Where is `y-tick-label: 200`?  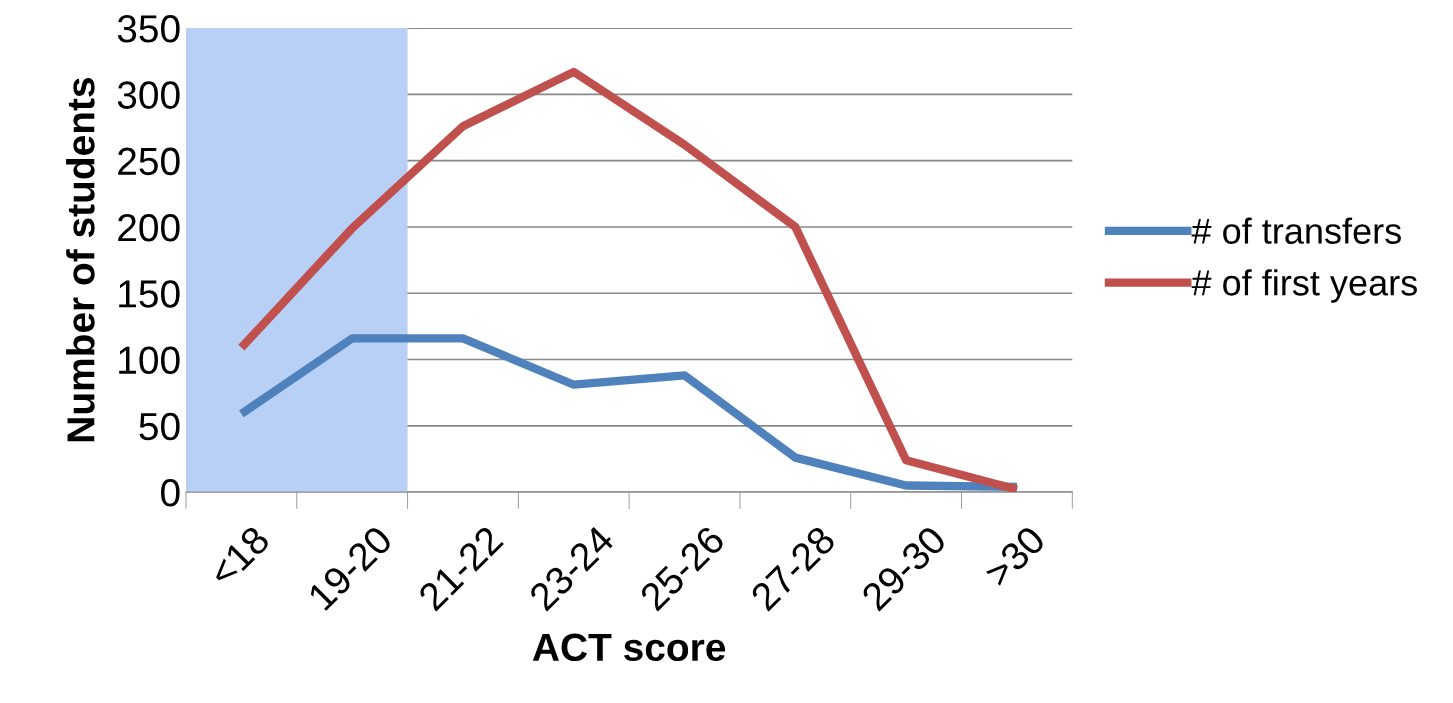 y-tick-label: 200 is located at coordinates (149, 227).